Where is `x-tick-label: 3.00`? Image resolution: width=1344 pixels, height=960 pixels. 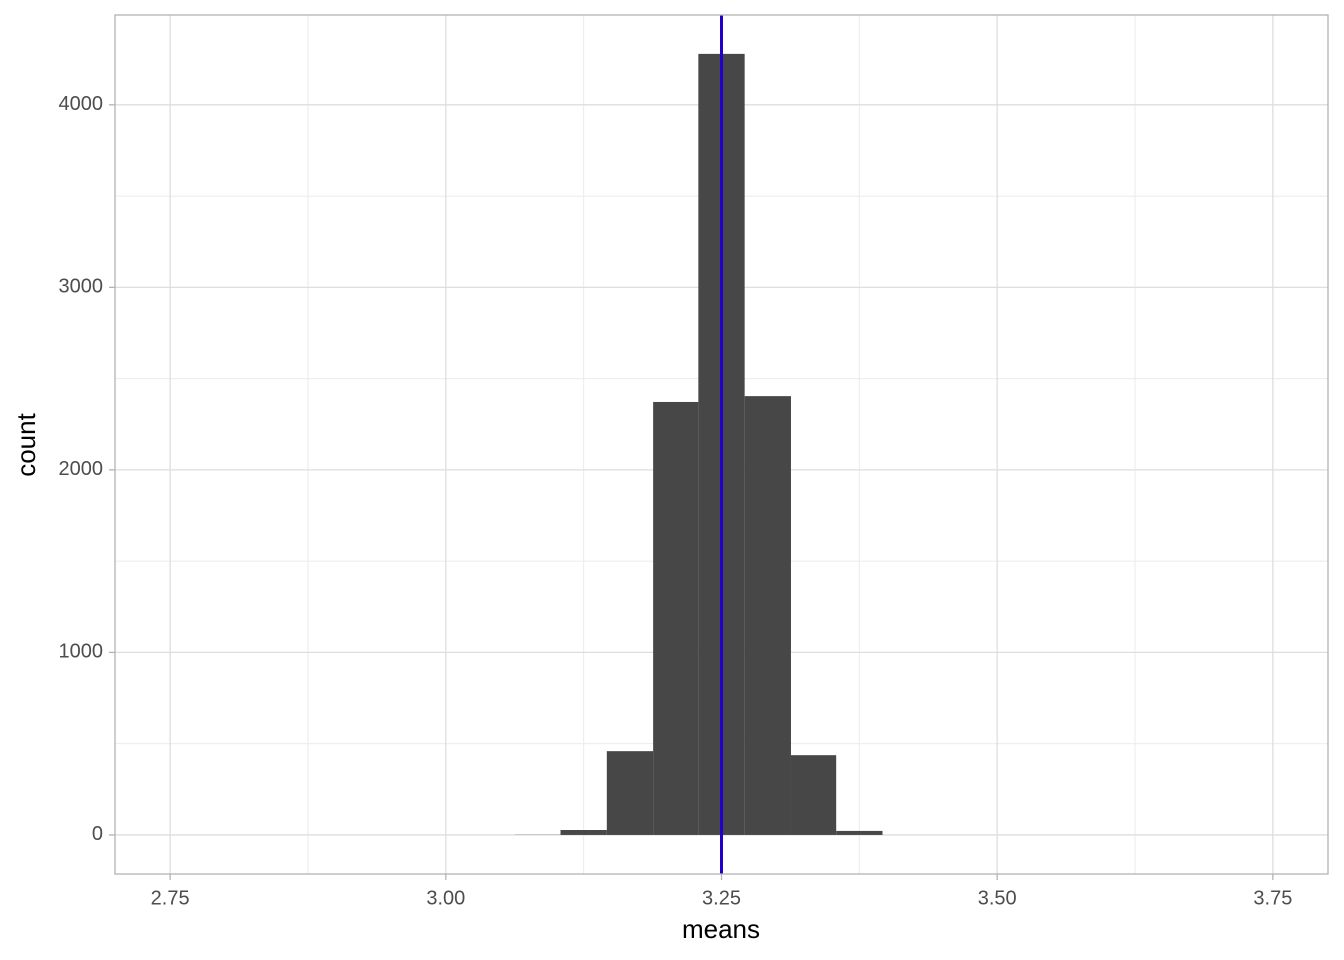 x-tick-label: 3.00 is located at coordinates (445, 898).